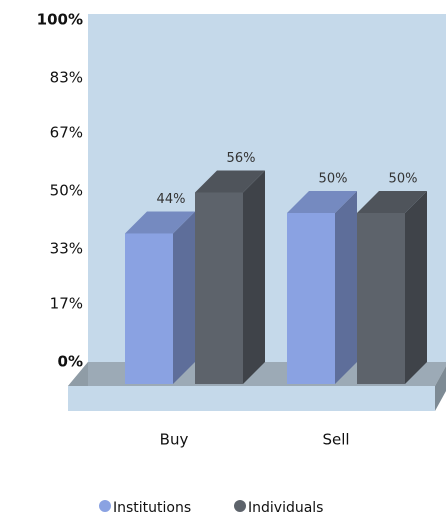 This screenshot has width=446, height=525. Describe the element at coordinates (78, 374) in the screenshot. I see `floor-left` at that location.